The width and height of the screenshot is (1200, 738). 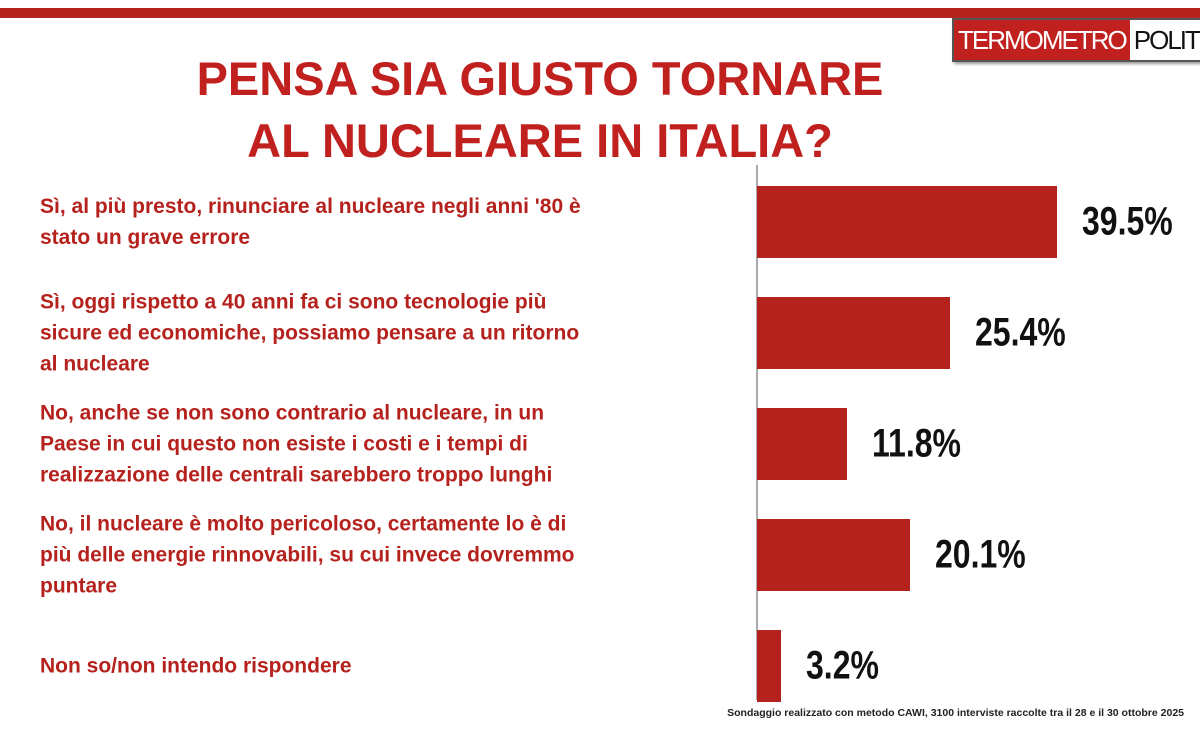 I want to click on value-label: 3.2%, so click(x=843, y=665).